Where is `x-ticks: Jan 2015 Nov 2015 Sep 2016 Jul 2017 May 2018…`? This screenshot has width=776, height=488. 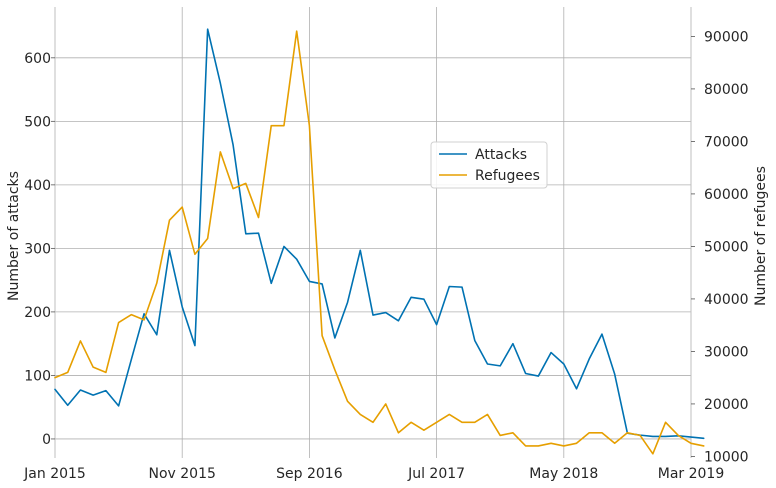
x-ticks: Jan 2015 Nov 2015 Sep 2016 Jul 2017 May 2018… is located at coordinates (373, 474).